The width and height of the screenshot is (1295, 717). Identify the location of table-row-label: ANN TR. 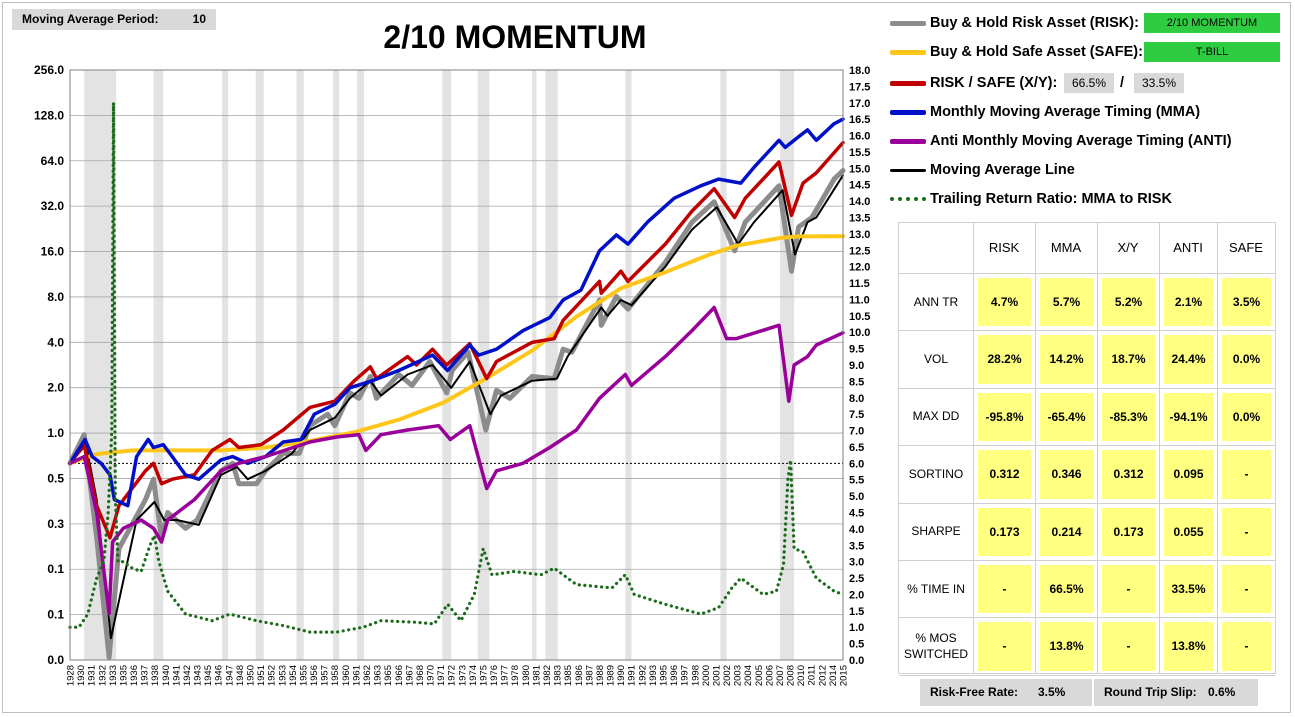
(936, 301).